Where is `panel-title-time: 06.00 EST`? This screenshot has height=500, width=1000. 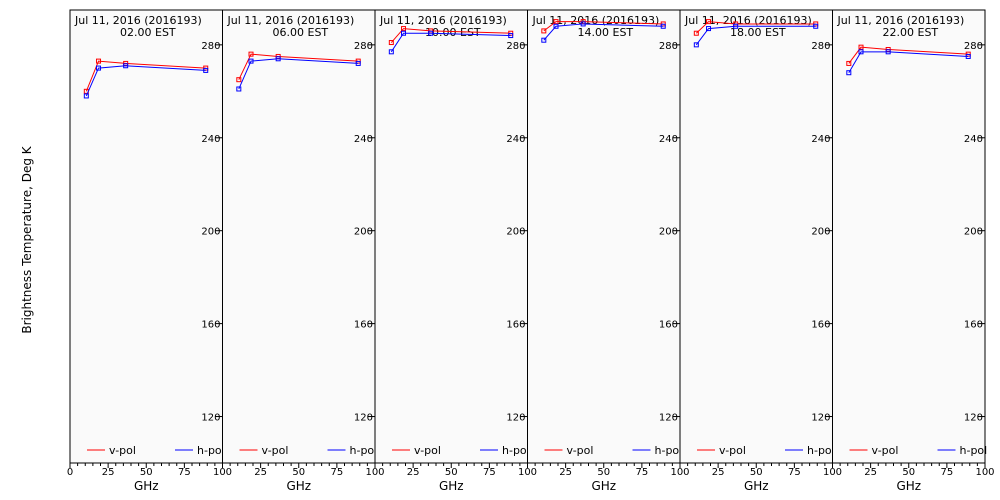
panel-title-time: 06.00 EST is located at coordinates (301, 32).